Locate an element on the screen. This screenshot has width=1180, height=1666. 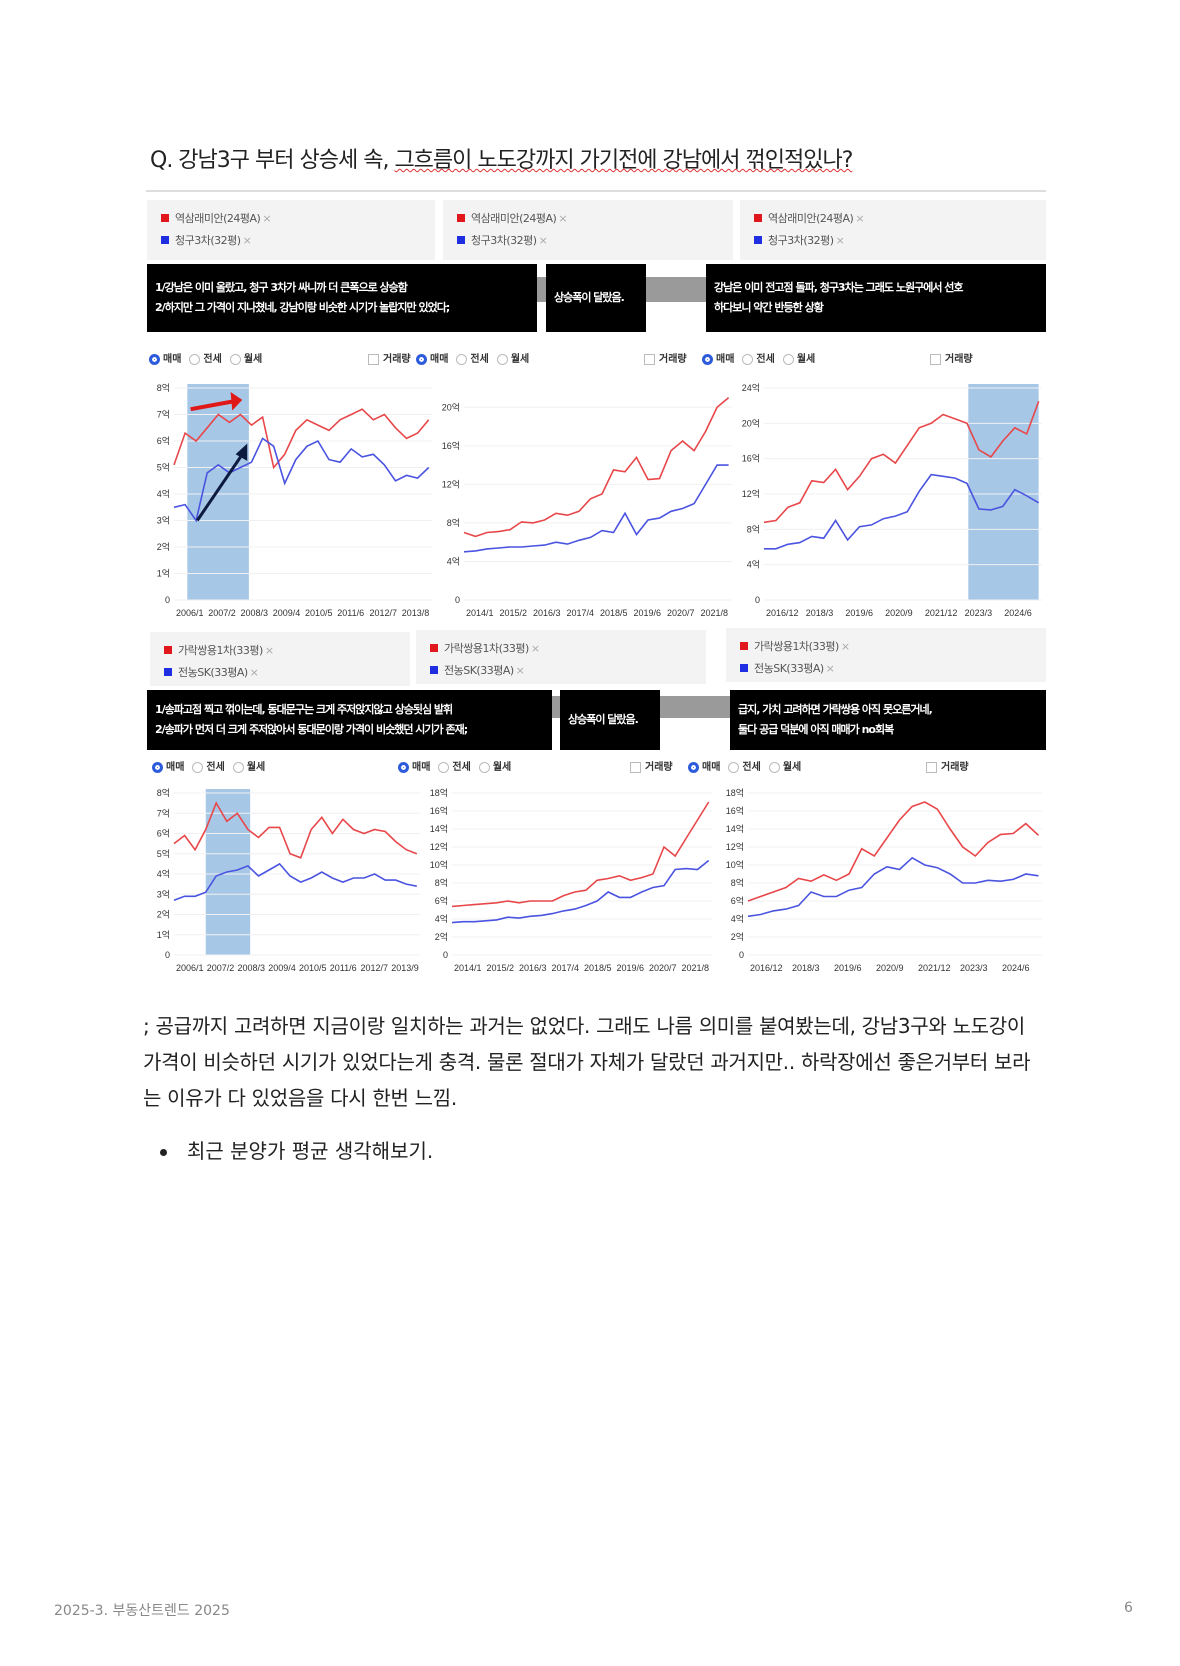
x-tick-label: 2021/12 is located at coordinates (941, 613).